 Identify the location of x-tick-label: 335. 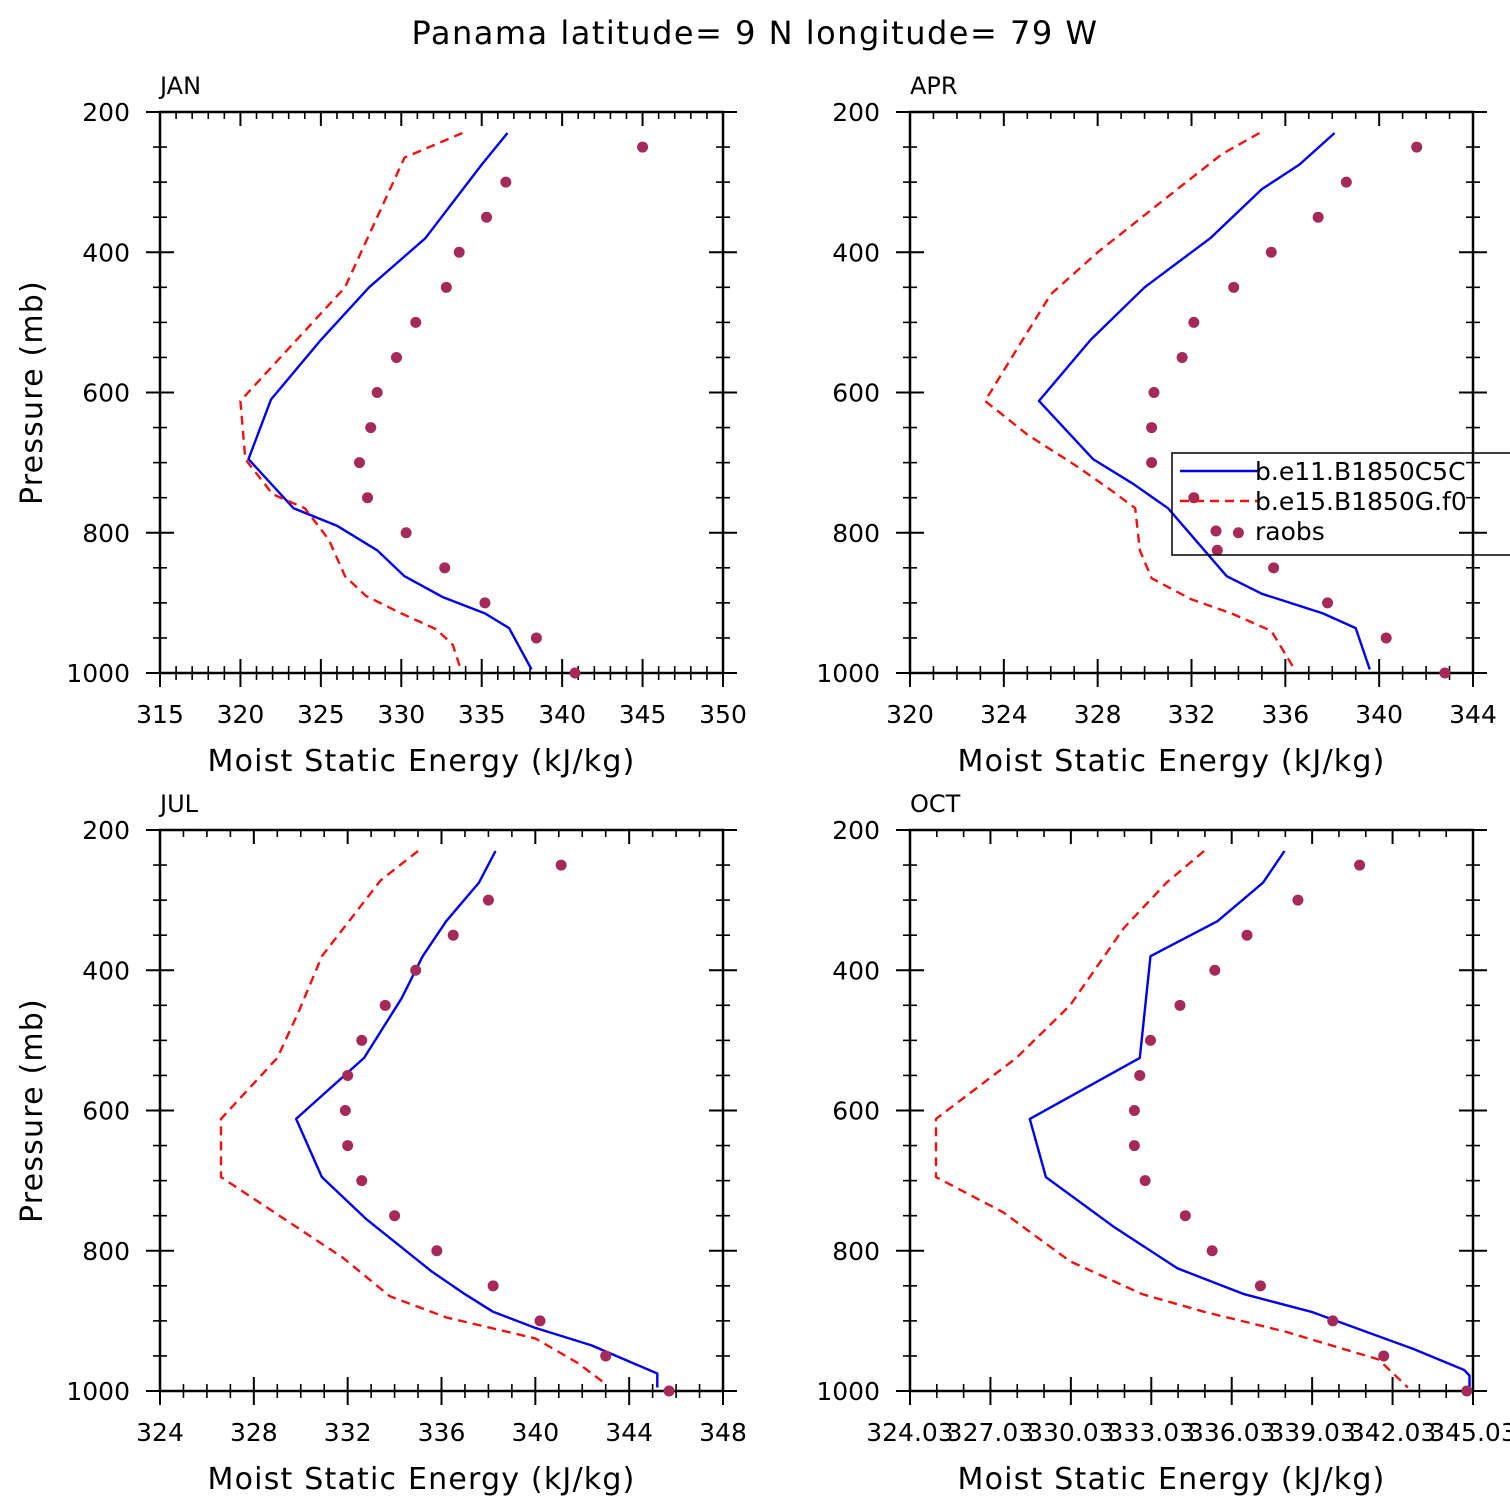
(482, 714).